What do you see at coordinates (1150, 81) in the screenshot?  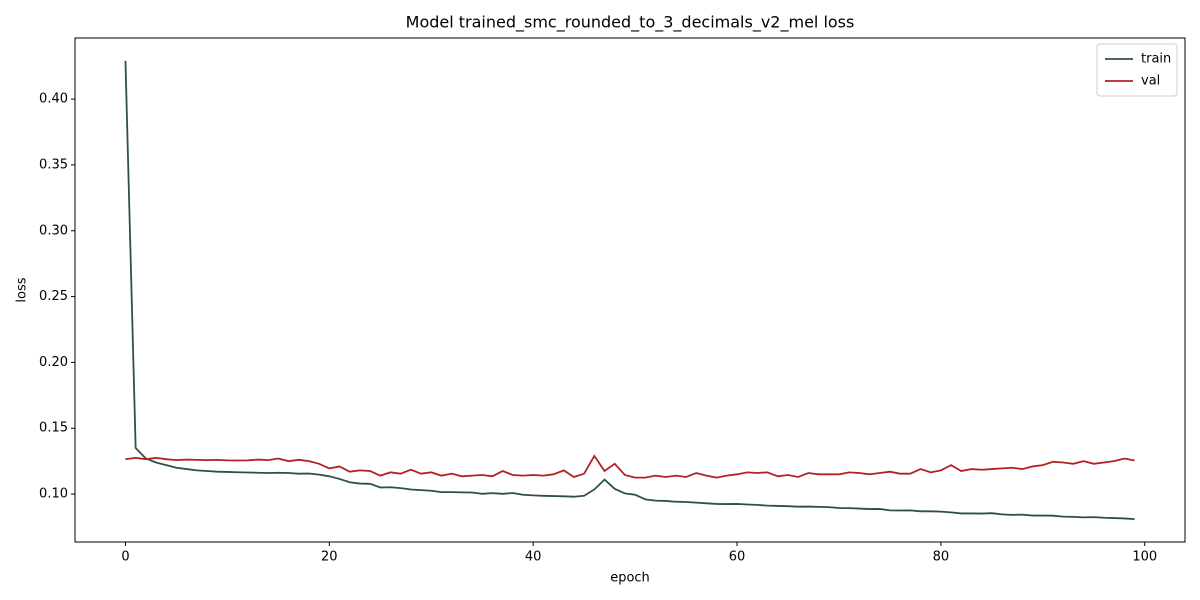 I see `legend-label: val` at bounding box center [1150, 81].